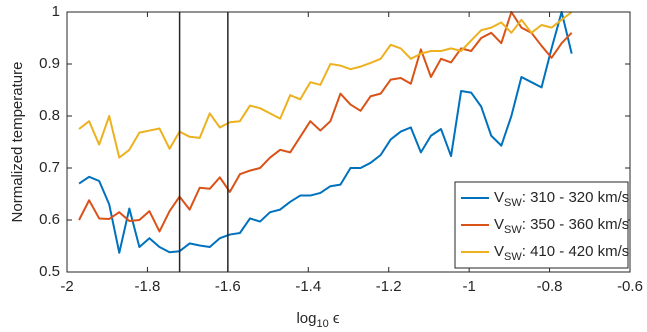  What do you see at coordinates (66, 286) in the screenshot?
I see `x-tick-label: -2` at bounding box center [66, 286].